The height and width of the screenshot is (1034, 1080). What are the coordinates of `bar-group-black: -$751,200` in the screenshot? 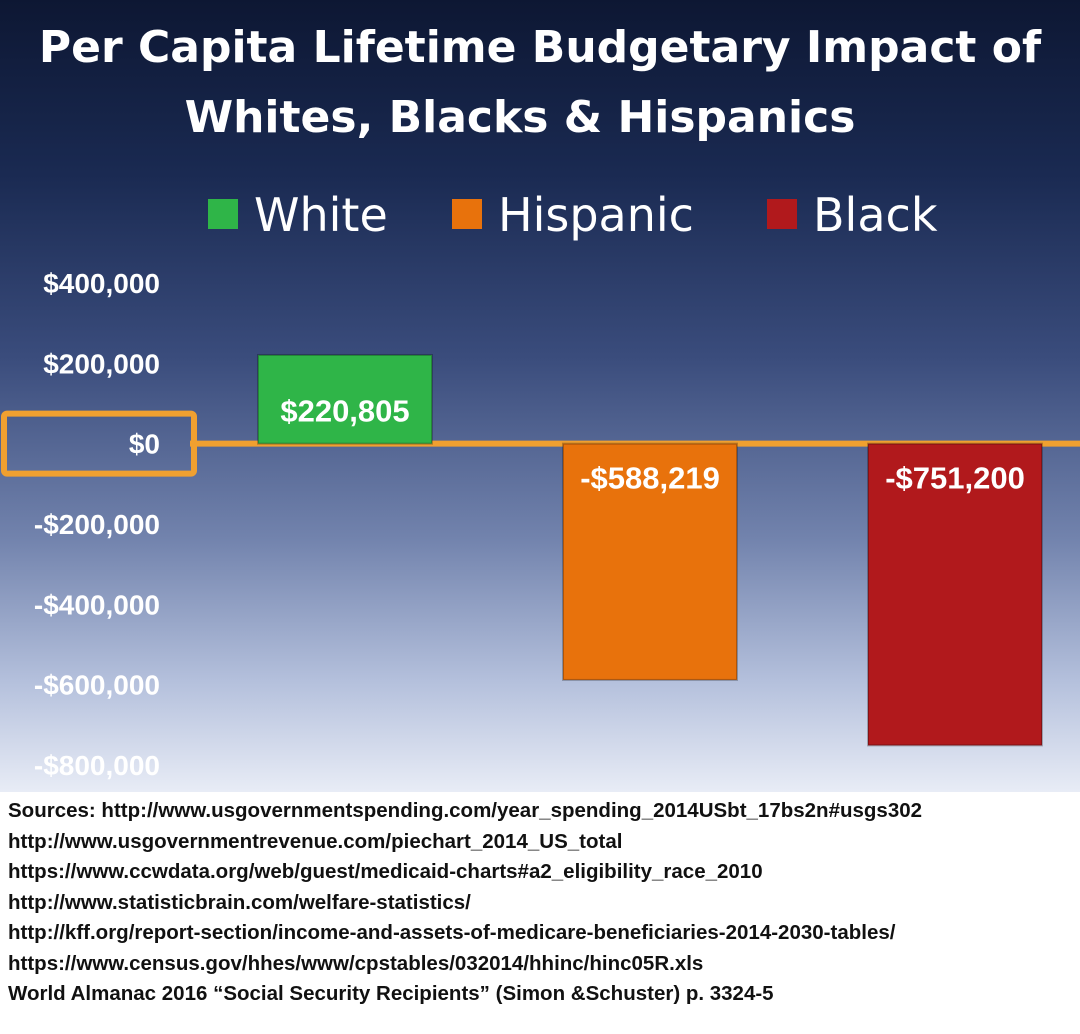 It's located at (955, 594).